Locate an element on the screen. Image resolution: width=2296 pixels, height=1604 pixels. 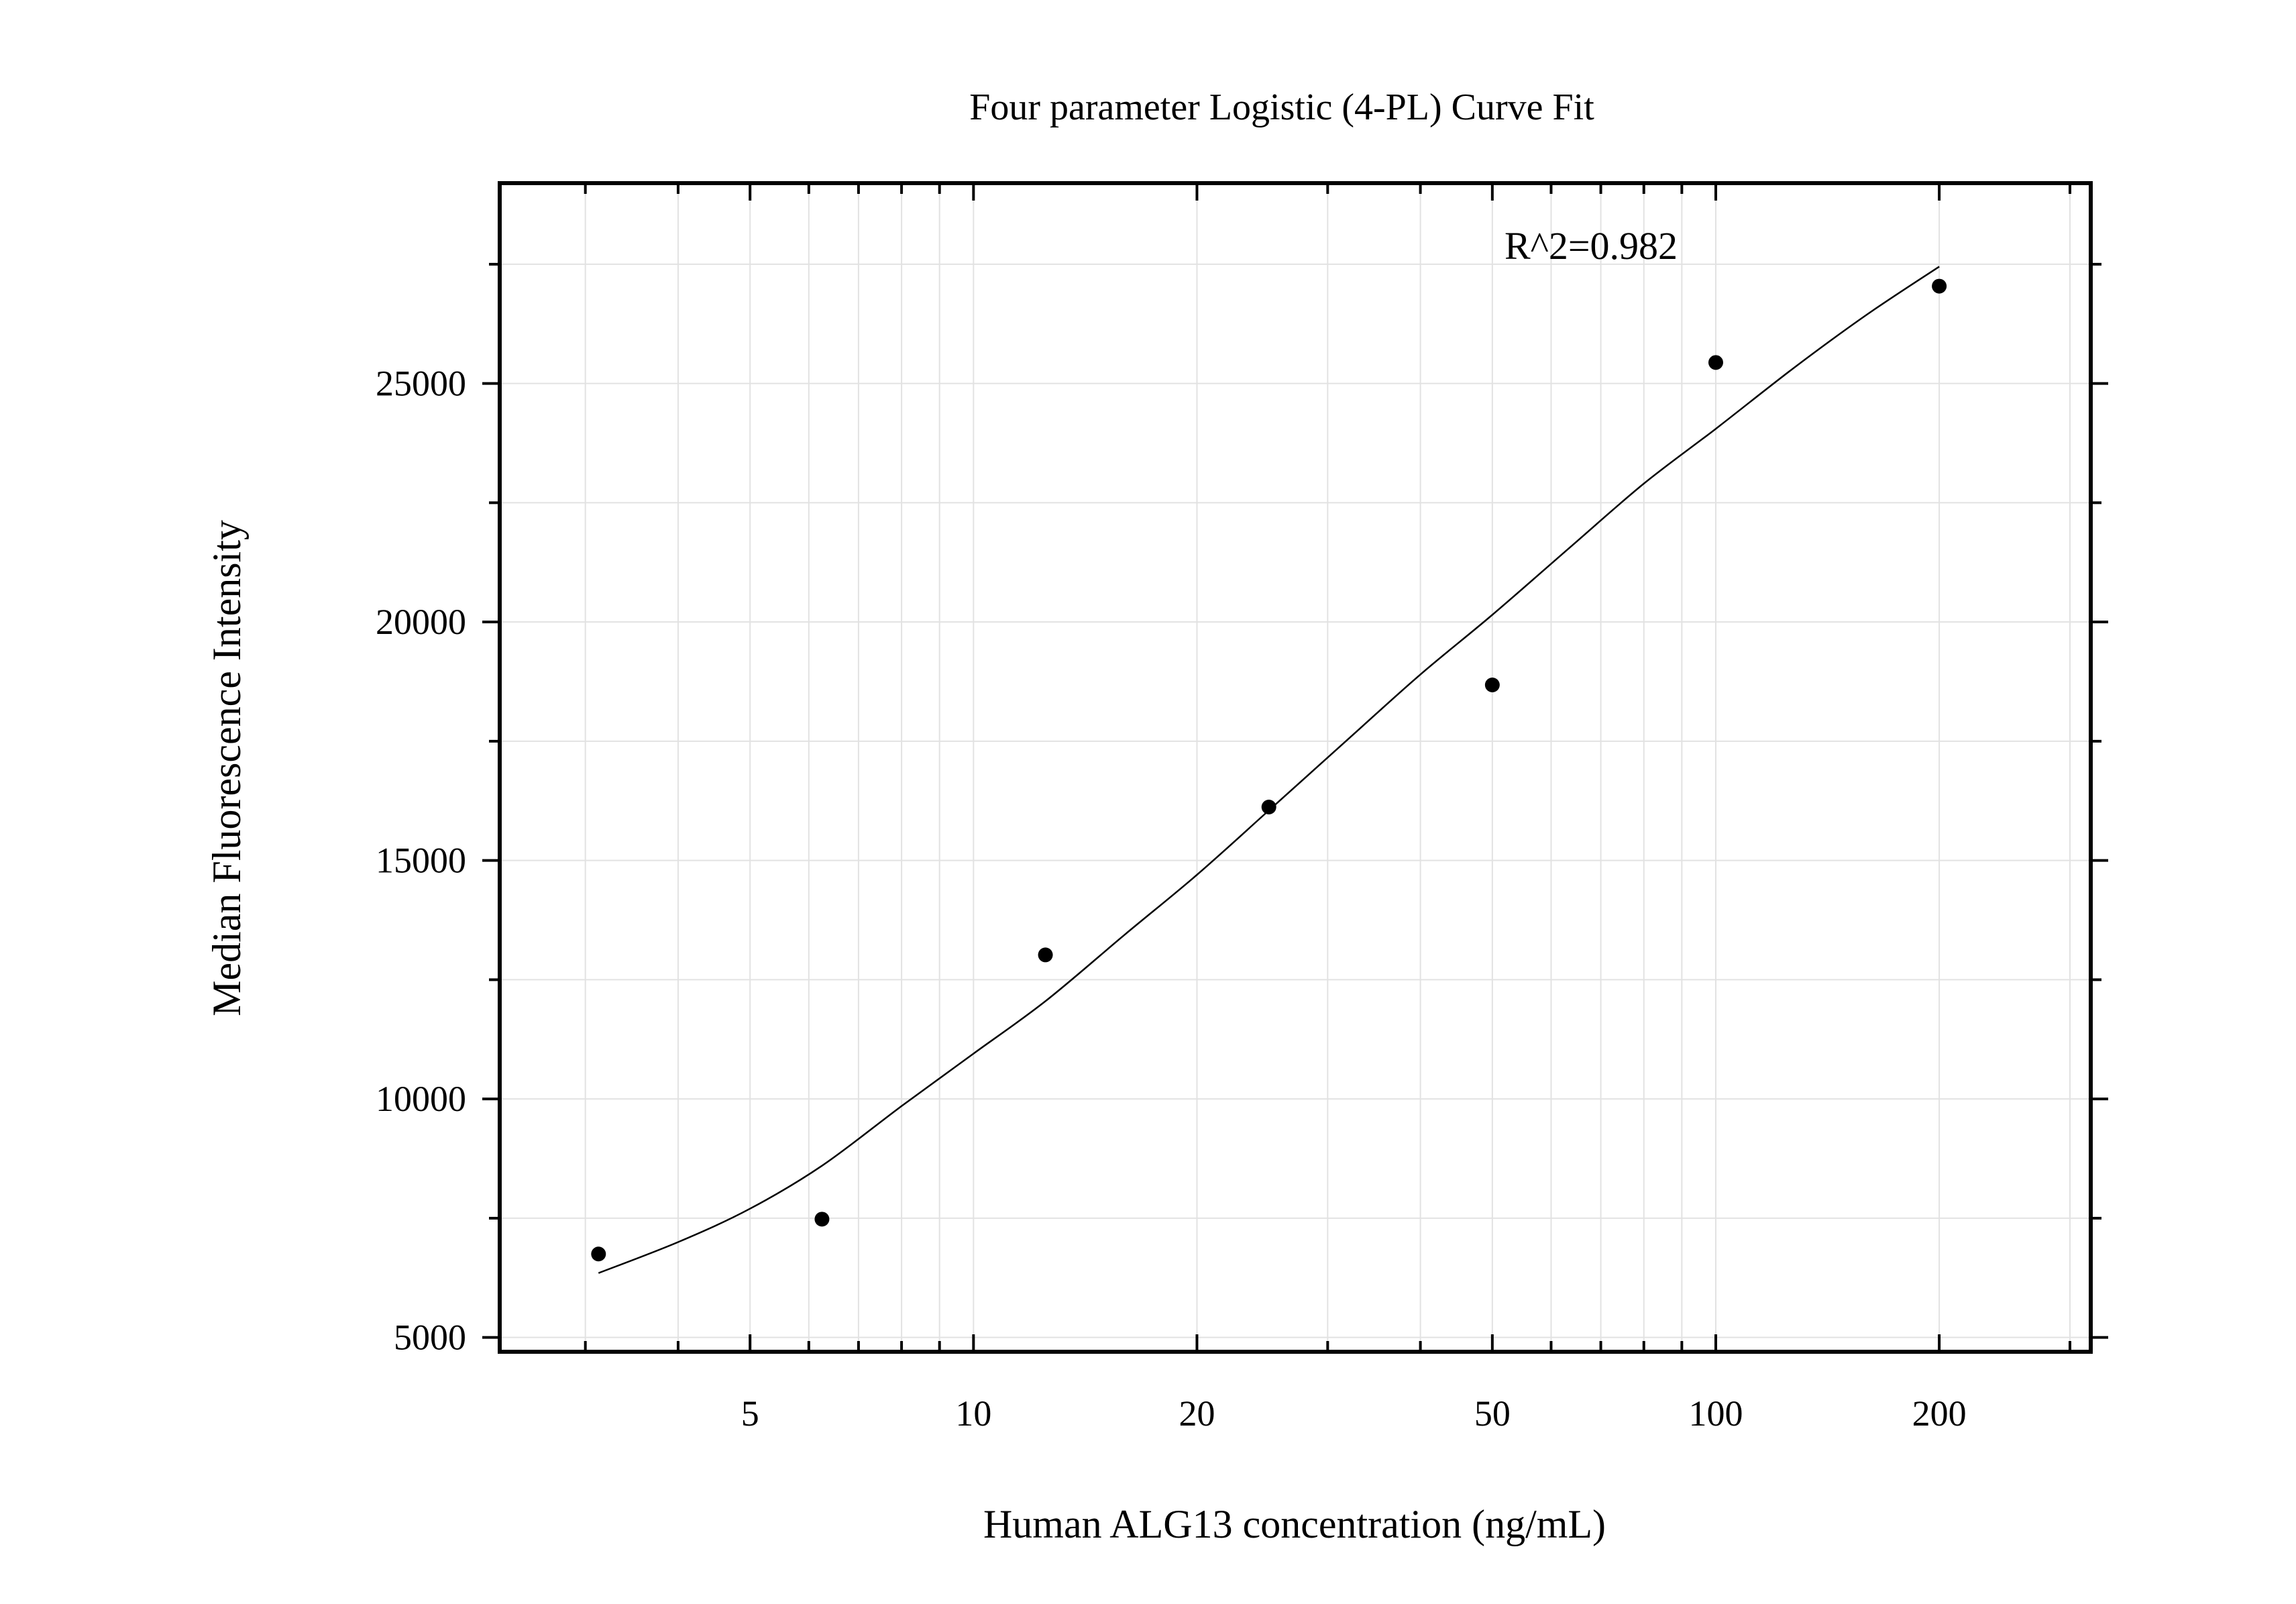
x-tick-label: 5 is located at coordinates (750, 1413).